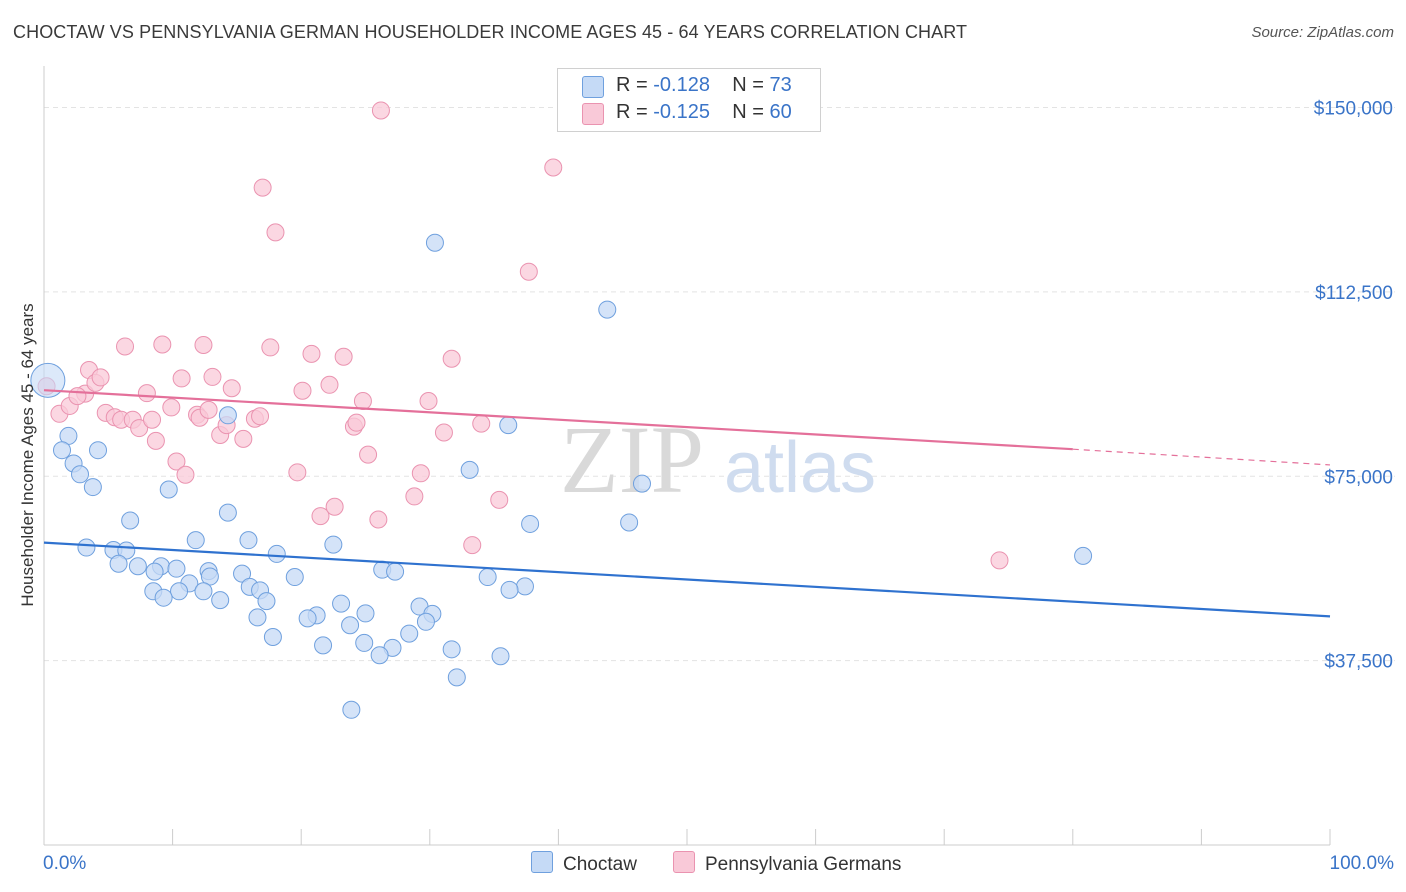 This screenshot has width=1406, height=892. What do you see at coordinates (64, 863) in the screenshot?
I see `x-tick-label-min: 0.0%` at bounding box center [64, 863].